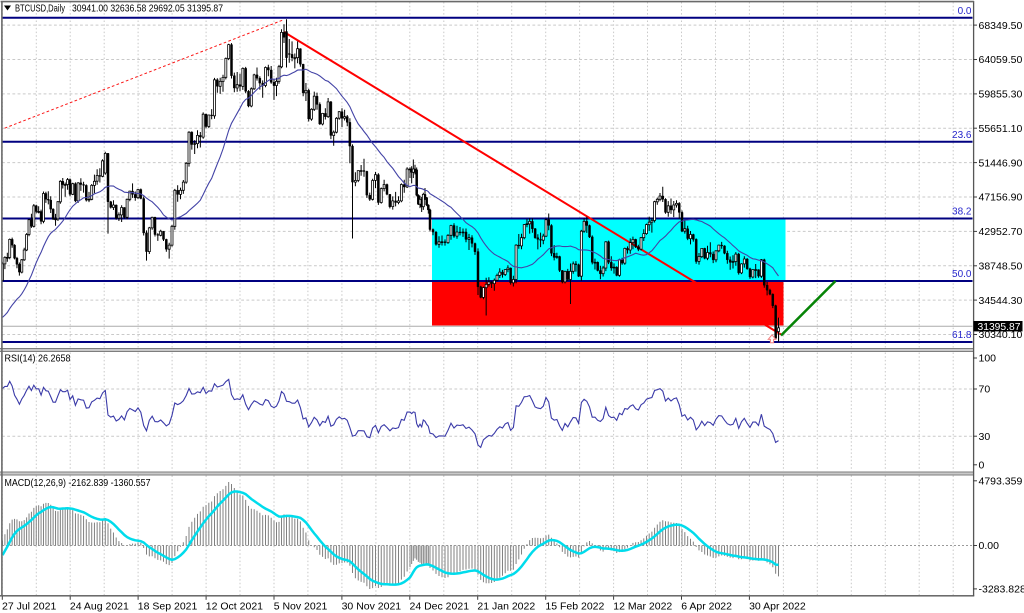 The image size is (1024, 613). I want to click on svg-text: 51446.90, so click(1001, 163).